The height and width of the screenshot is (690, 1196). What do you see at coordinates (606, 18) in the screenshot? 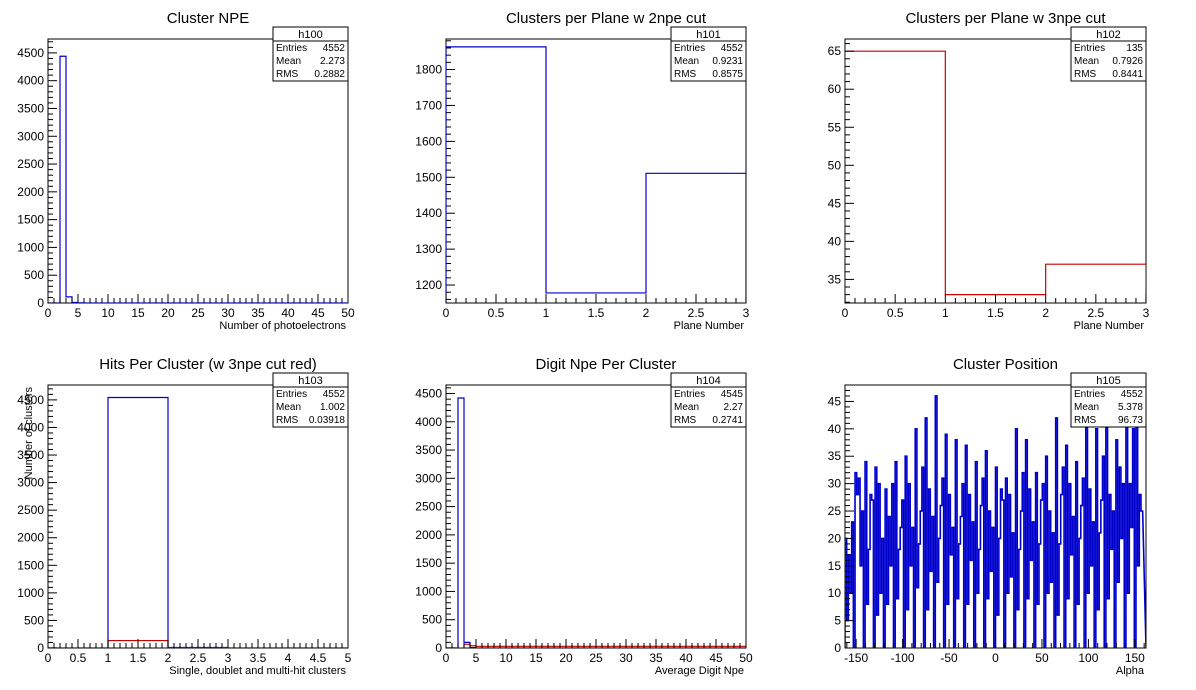
I see `panel-title: Clusters per Plane w 2npe cut` at bounding box center [606, 18].